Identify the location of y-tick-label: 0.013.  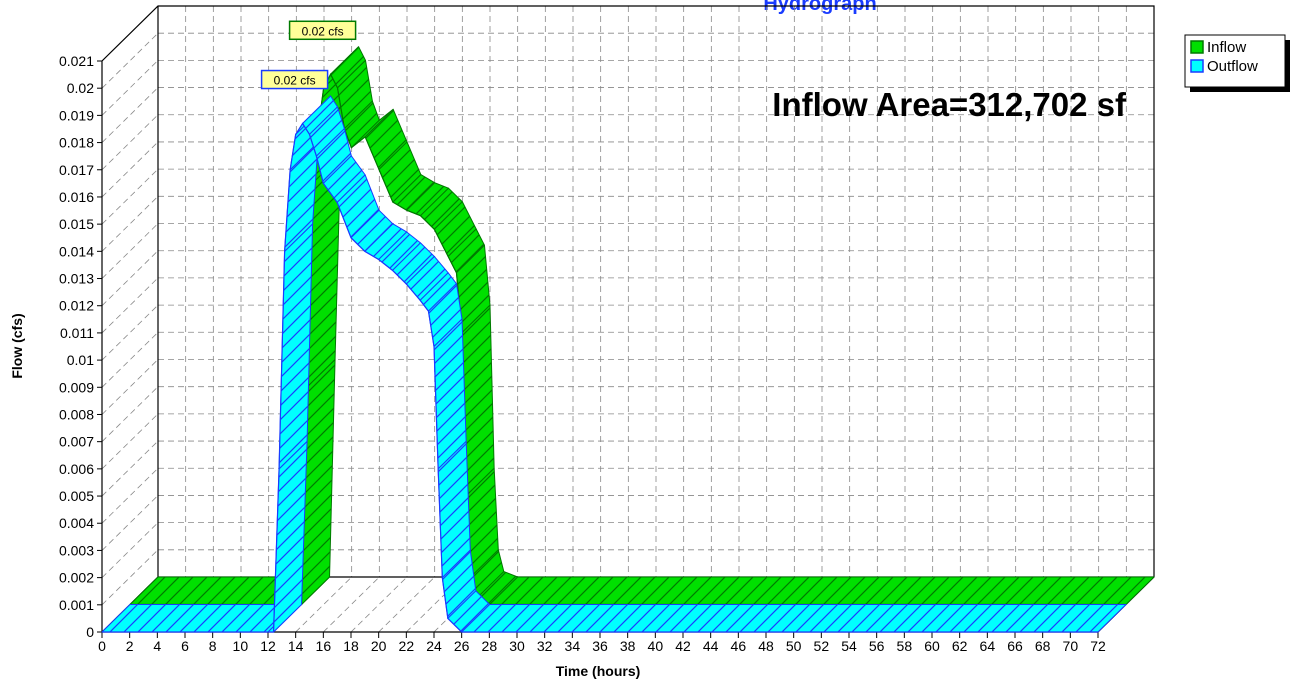
(76, 279).